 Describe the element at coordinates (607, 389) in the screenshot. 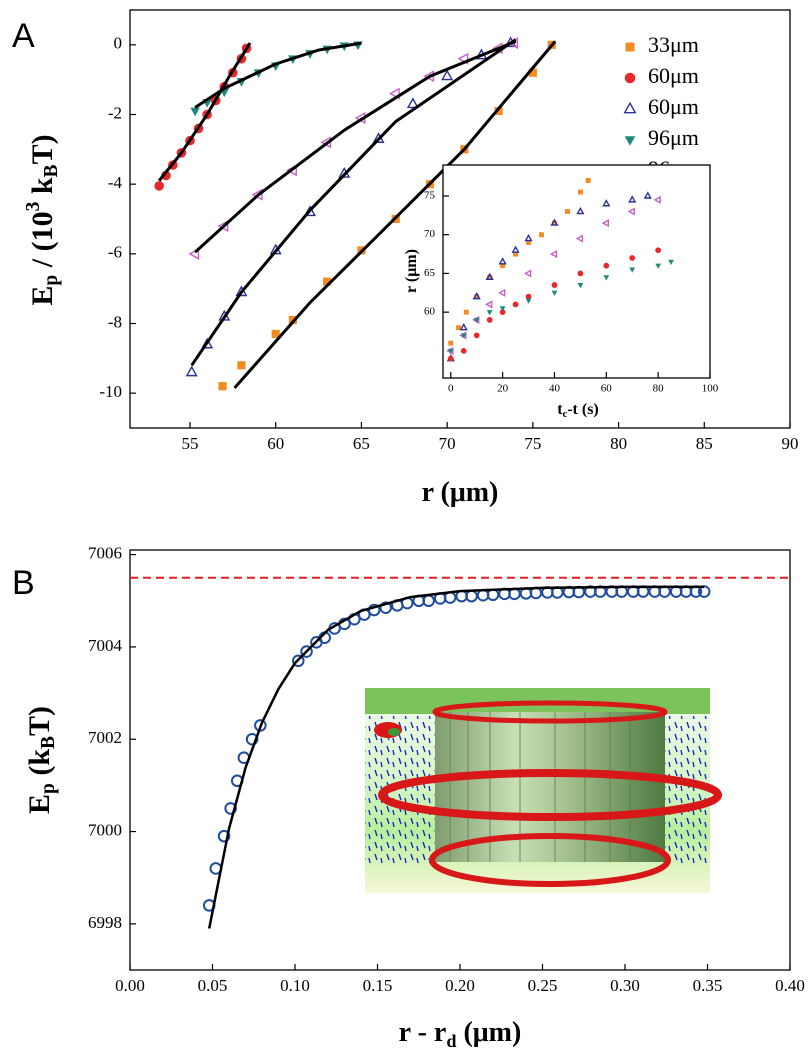

I see `x-tick-label: 60` at that location.